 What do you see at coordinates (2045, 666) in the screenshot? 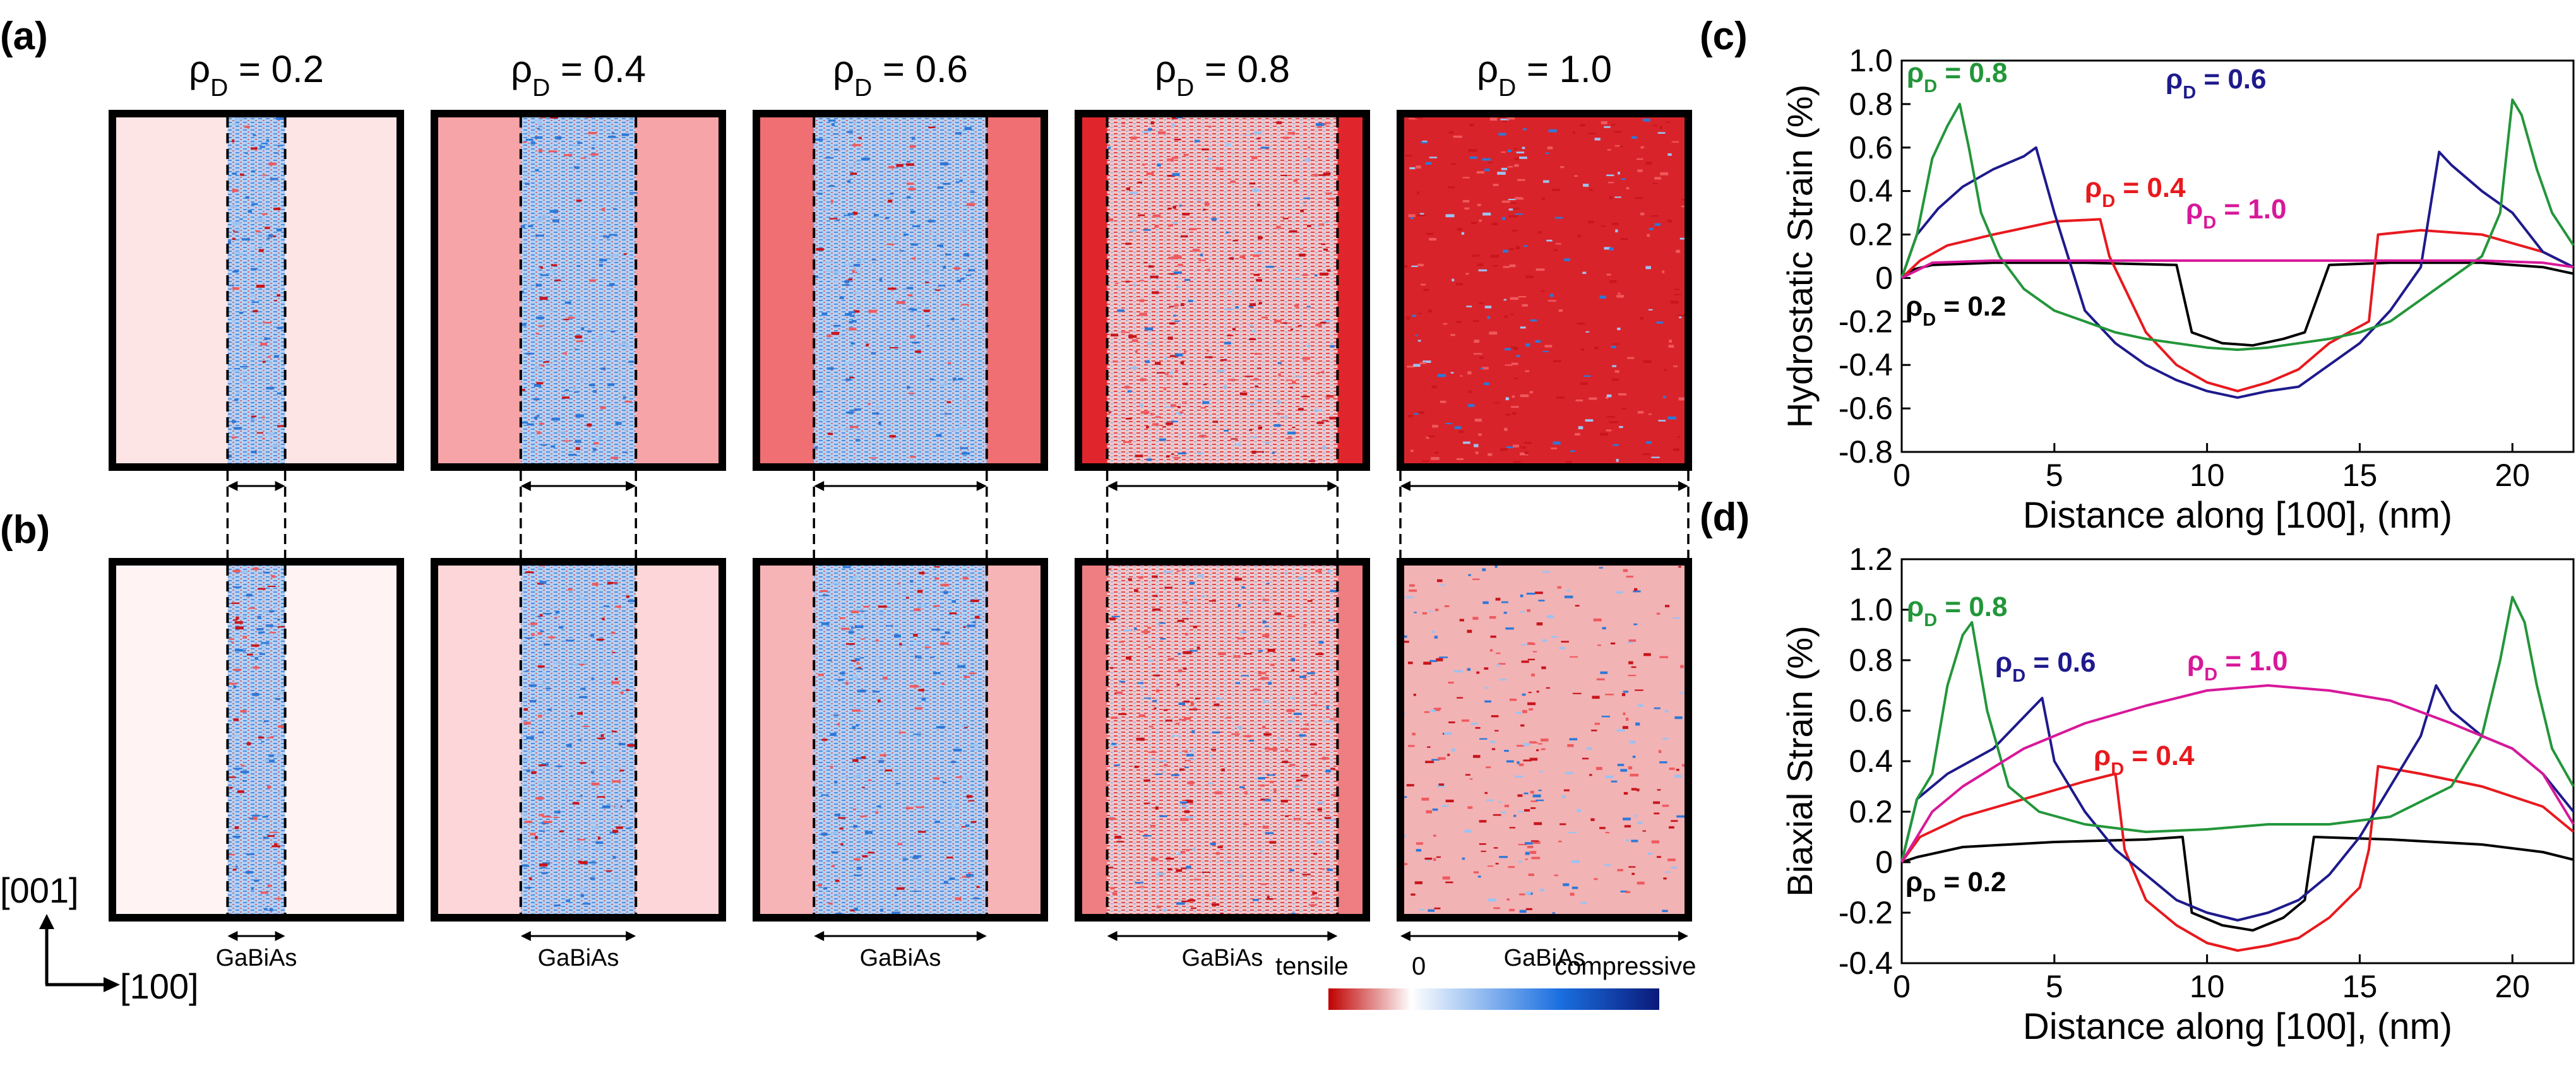
I see `series-label-rho-0.6: ρD = 0.6` at bounding box center [2045, 666].